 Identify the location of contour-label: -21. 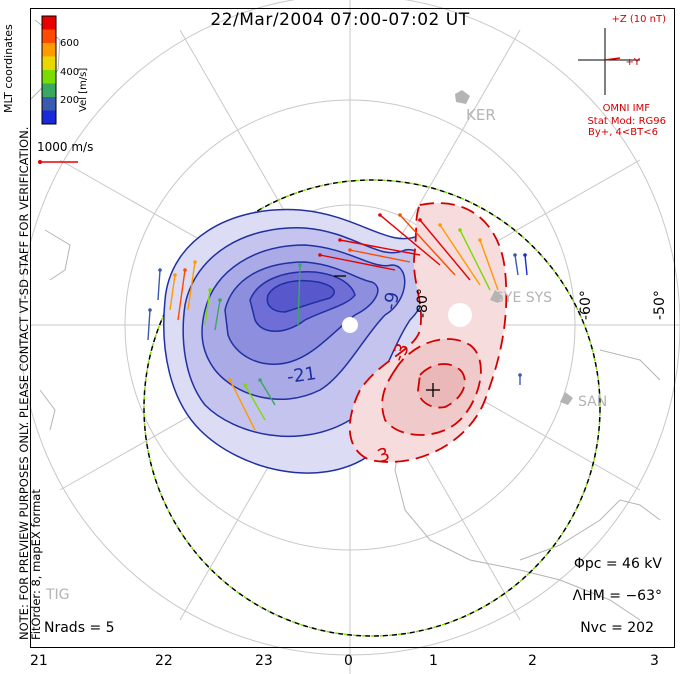
(301, 375).